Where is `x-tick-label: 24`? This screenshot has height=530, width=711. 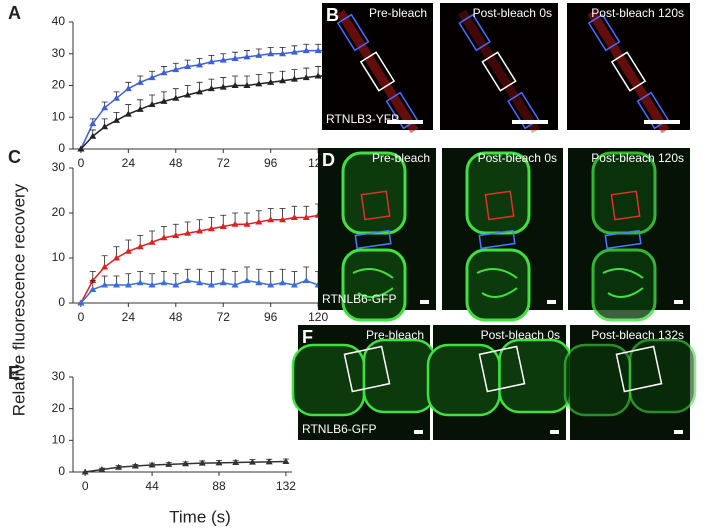
x-tick-label: 24 is located at coordinates (129, 317).